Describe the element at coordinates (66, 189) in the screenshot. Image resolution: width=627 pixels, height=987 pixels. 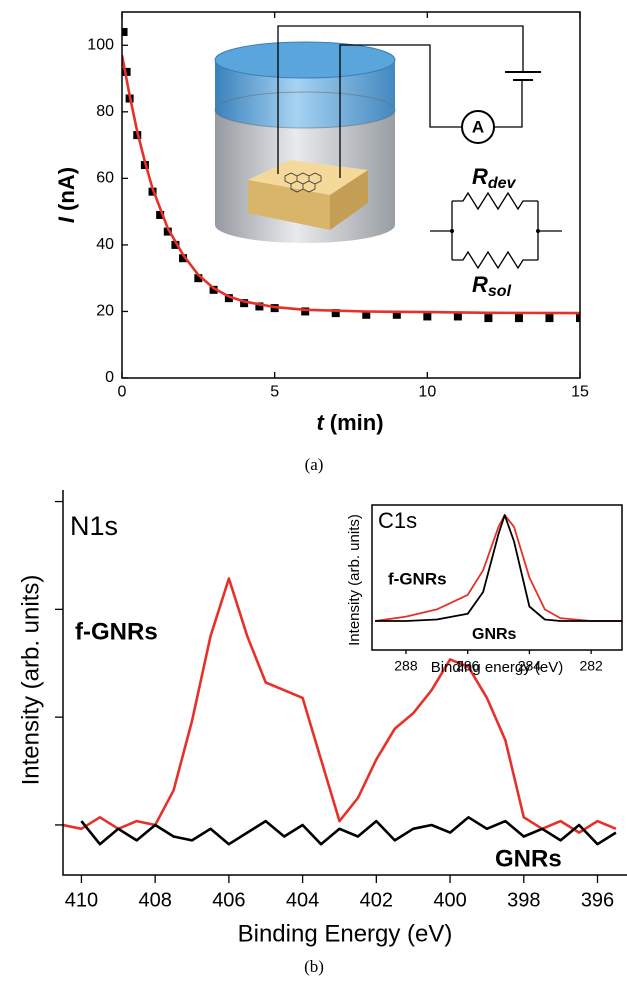
I see `axis-unit: (nA)` at that location.